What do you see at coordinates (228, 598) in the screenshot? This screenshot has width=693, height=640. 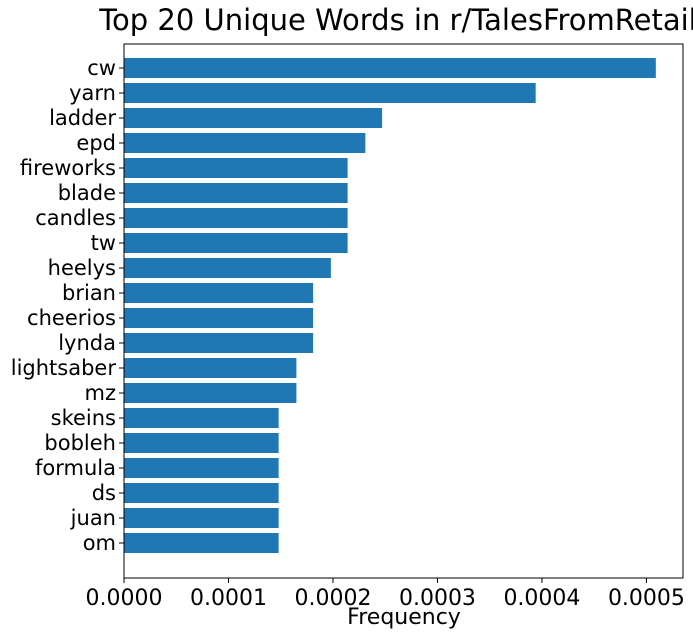 I see `x-tick-label: 0.0001` at bounding box center [228, 598].